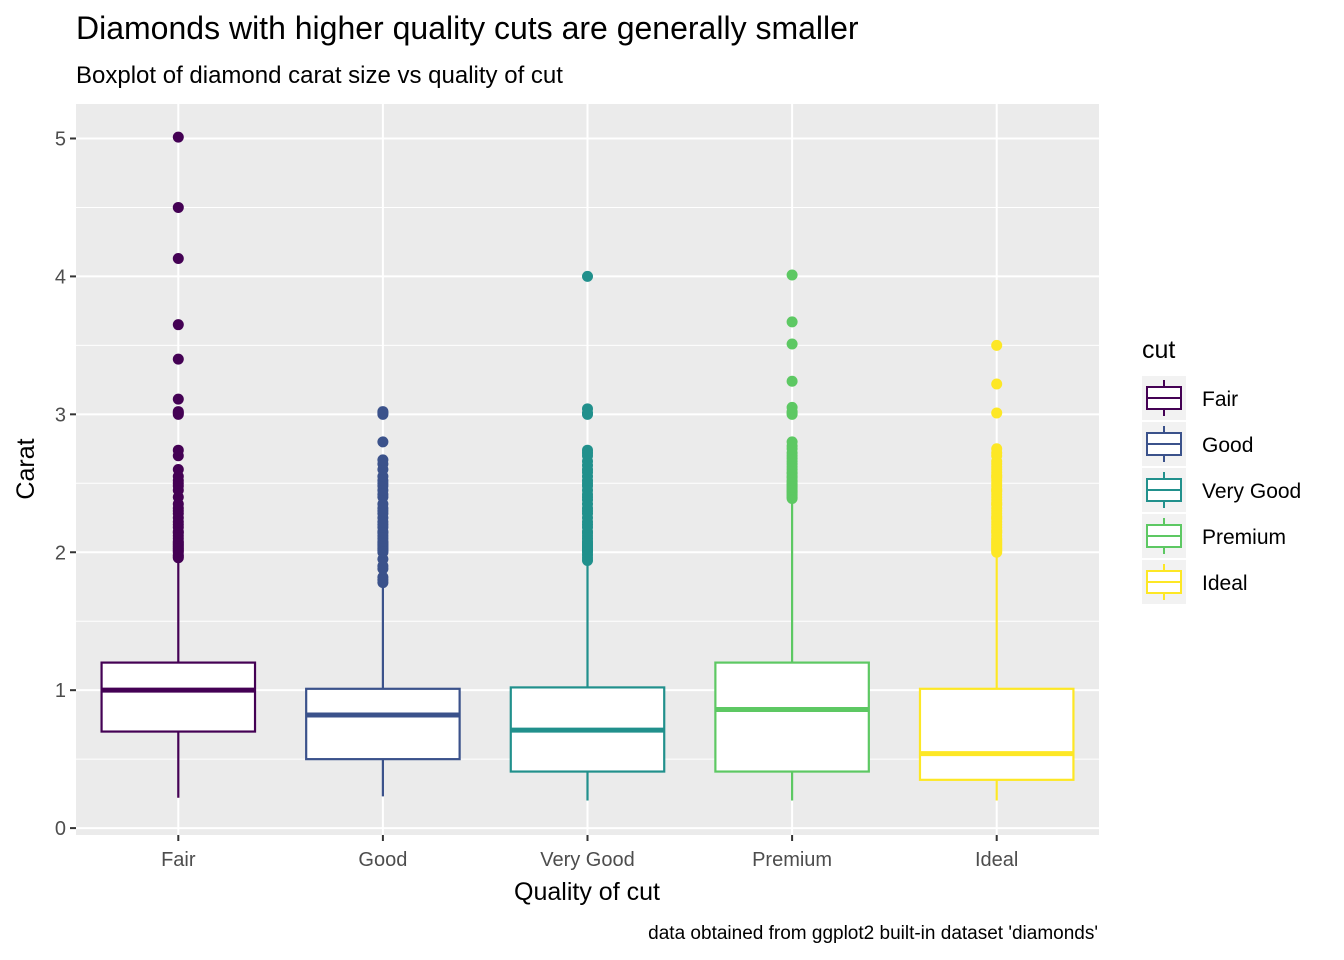  Describe the element at coordinates (60, 415) in the screenshot. I see `y-tick-label: 3` at that location.